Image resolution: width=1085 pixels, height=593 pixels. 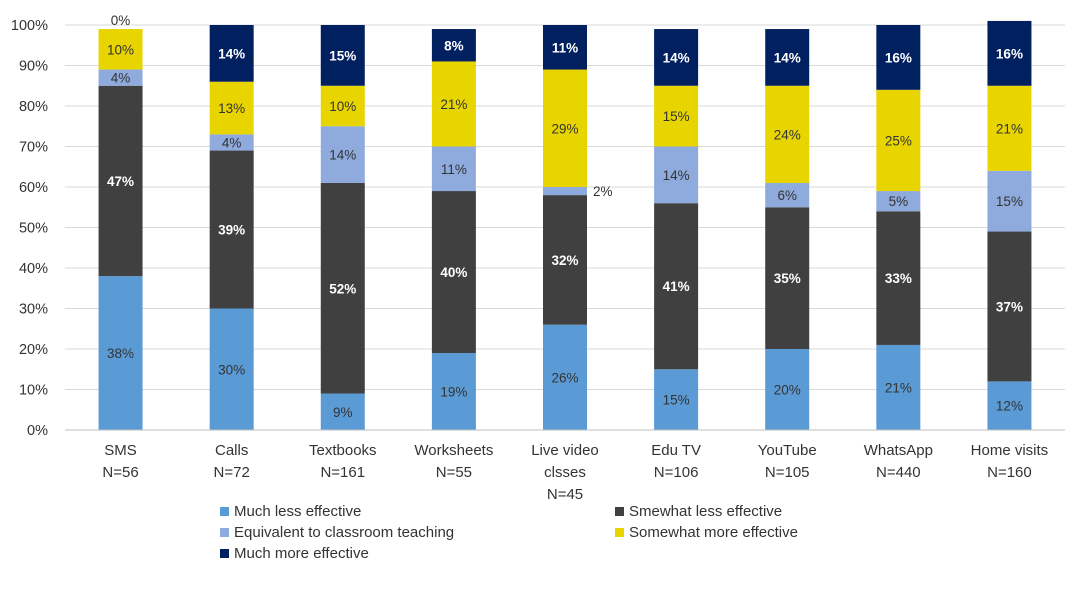 I want to click on y-tick-label: 40%, so click(x=33, y=269).